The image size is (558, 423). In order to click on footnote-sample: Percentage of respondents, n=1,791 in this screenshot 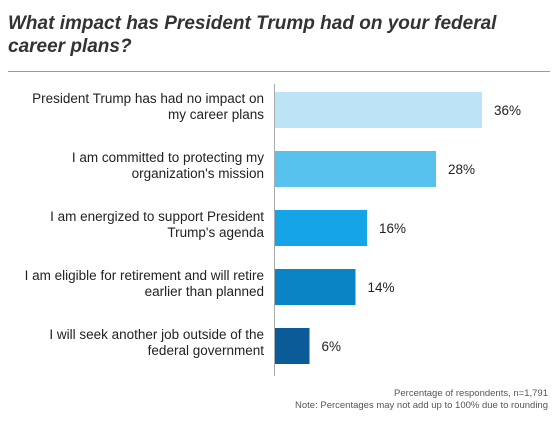, I will do `click(471, 393)`.